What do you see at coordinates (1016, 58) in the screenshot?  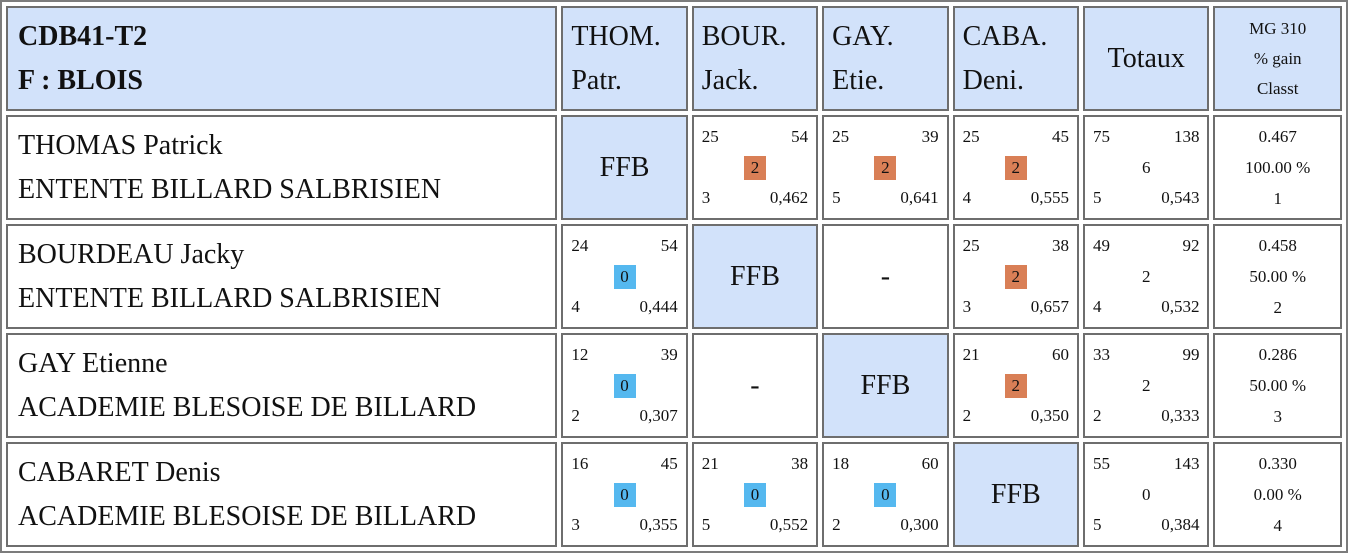 I see `header-player-4: CABA. Deni.` at bounding box center [1016, 58].